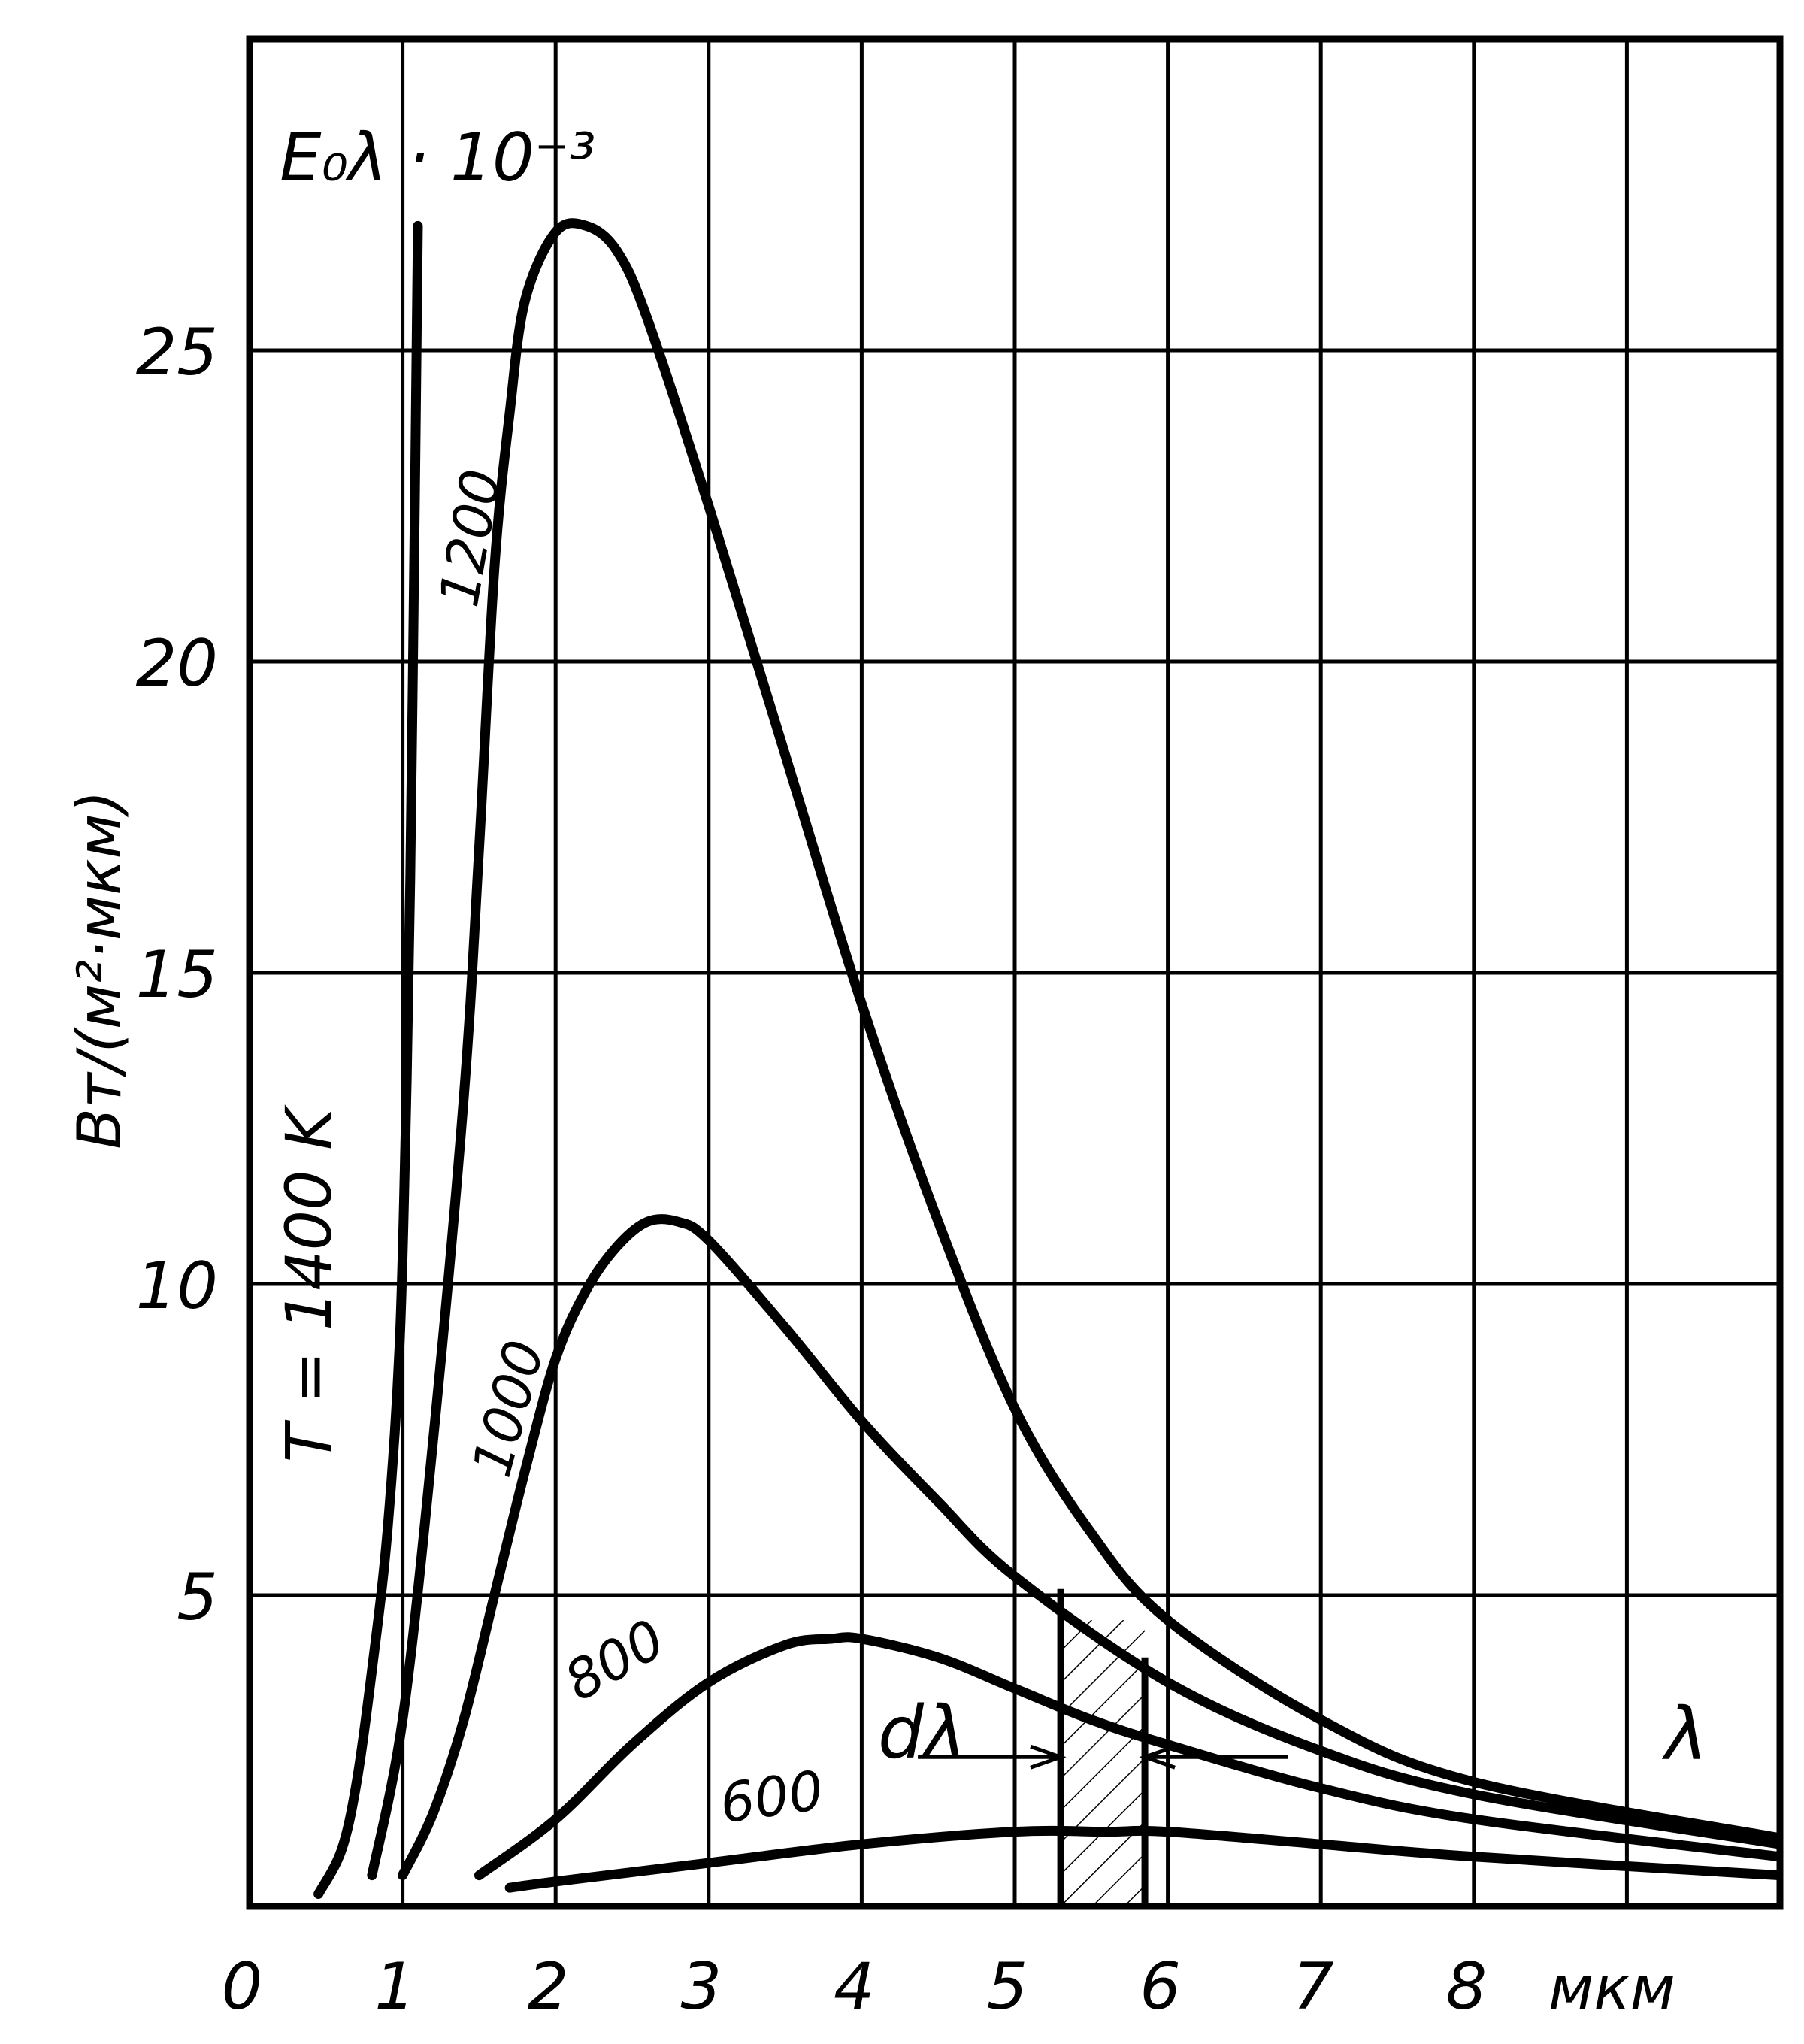  I want to click on y-tick-label: 20, so click(177, 663).